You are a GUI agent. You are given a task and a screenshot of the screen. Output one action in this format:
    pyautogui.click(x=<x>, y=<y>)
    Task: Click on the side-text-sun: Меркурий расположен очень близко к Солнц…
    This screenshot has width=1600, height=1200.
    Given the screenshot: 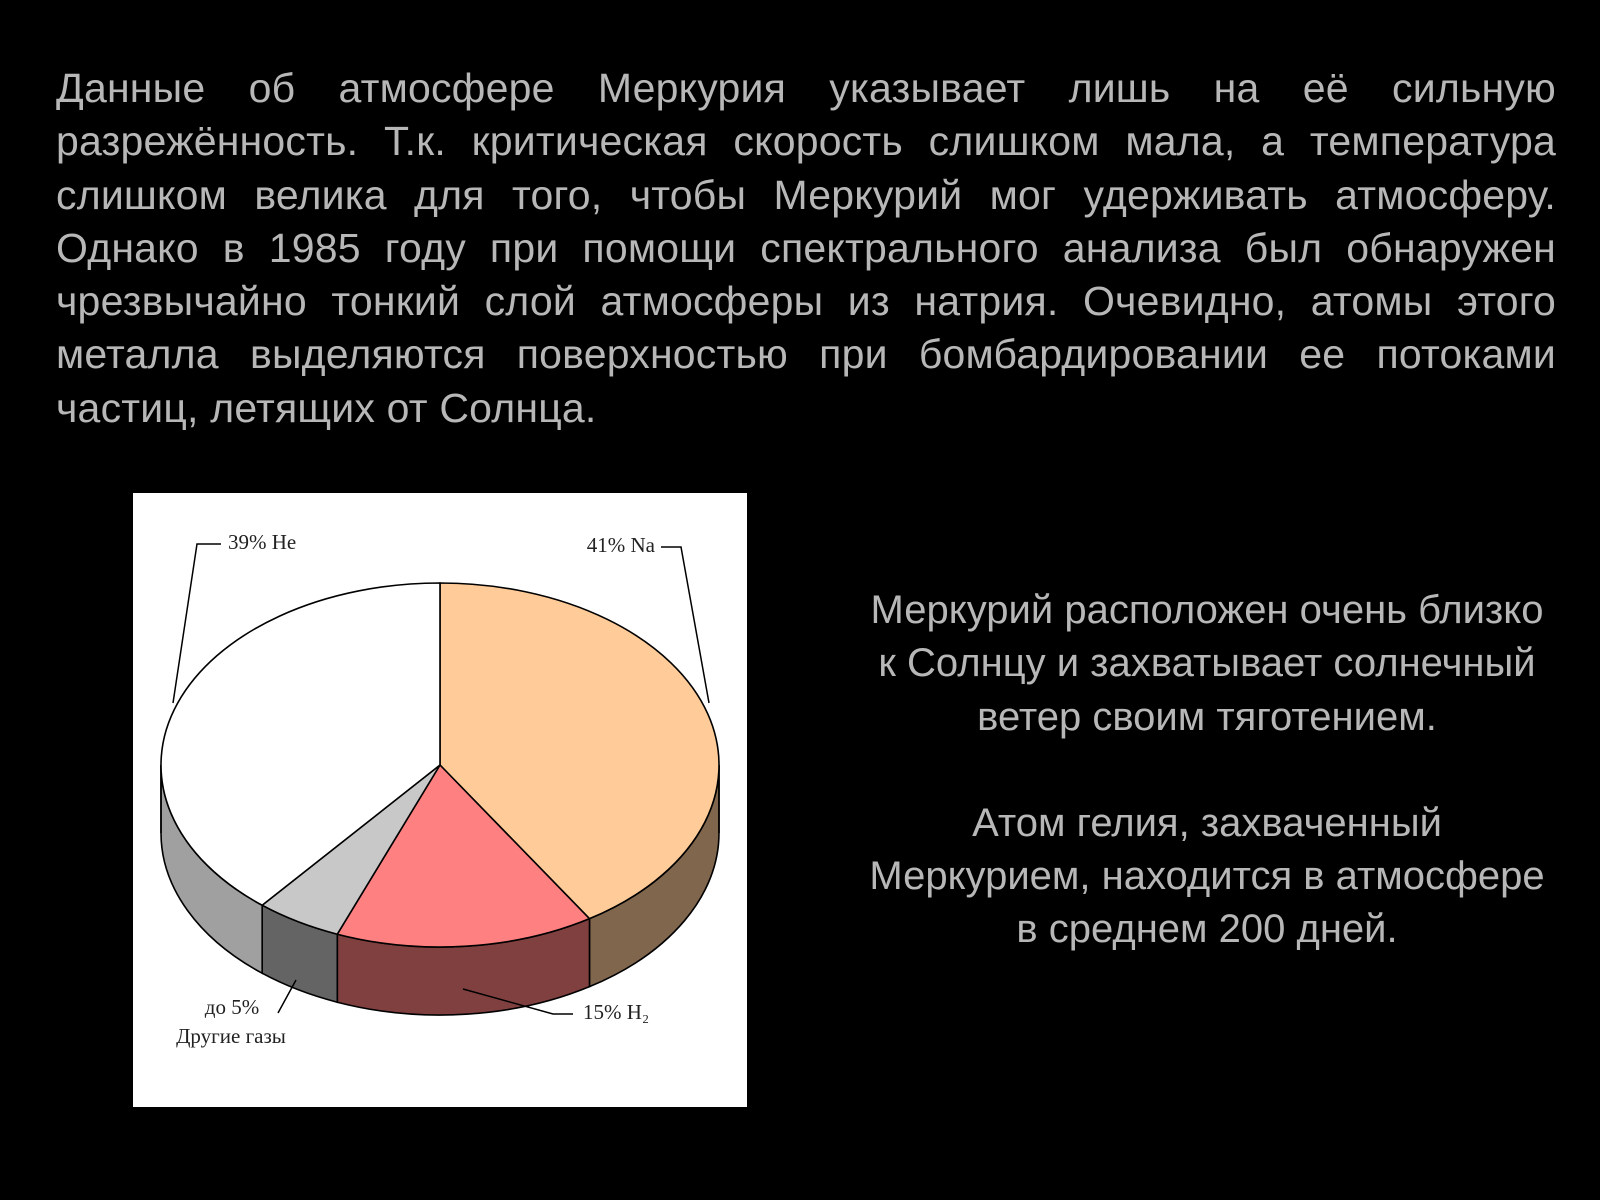 What is the action you would take?
    pyautogui.click(x=1207, y=663)
    